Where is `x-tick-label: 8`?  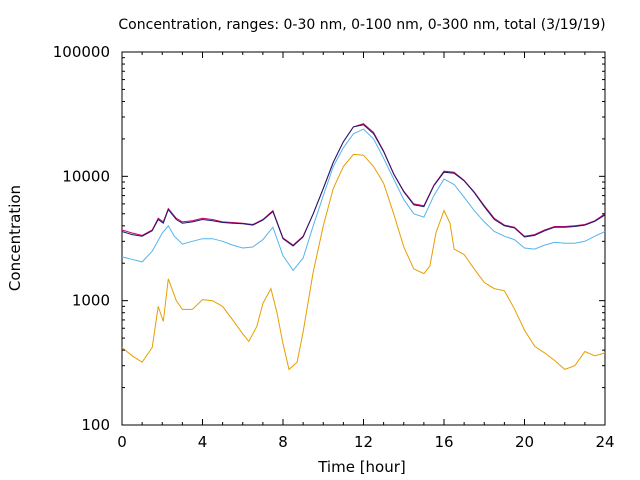 x-tick-label: 8 is located at coordinates (283, 442).